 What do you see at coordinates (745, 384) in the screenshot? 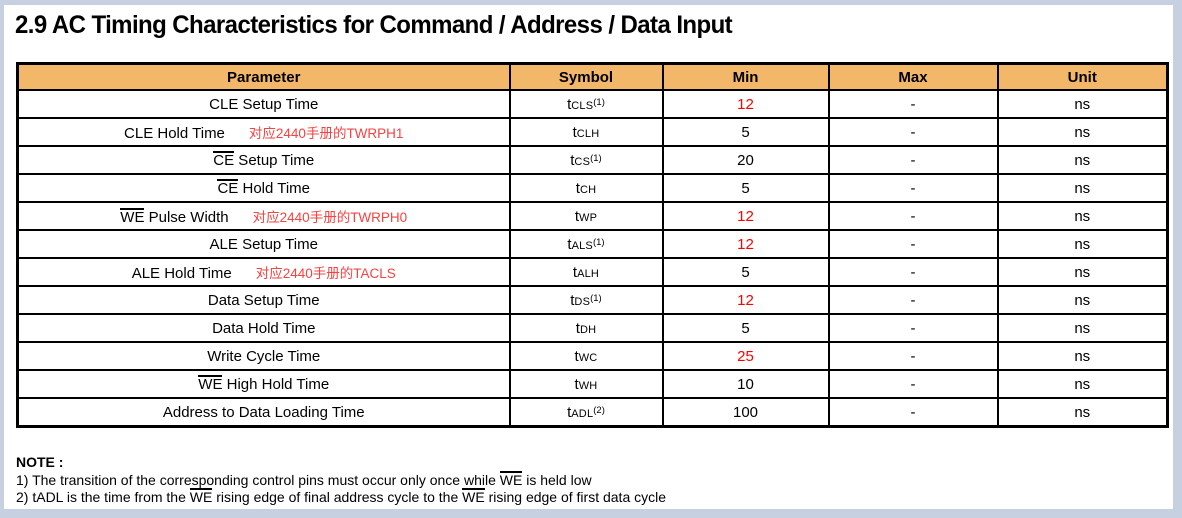
I see `min-cell: 10` at bounding box center [745, 384].